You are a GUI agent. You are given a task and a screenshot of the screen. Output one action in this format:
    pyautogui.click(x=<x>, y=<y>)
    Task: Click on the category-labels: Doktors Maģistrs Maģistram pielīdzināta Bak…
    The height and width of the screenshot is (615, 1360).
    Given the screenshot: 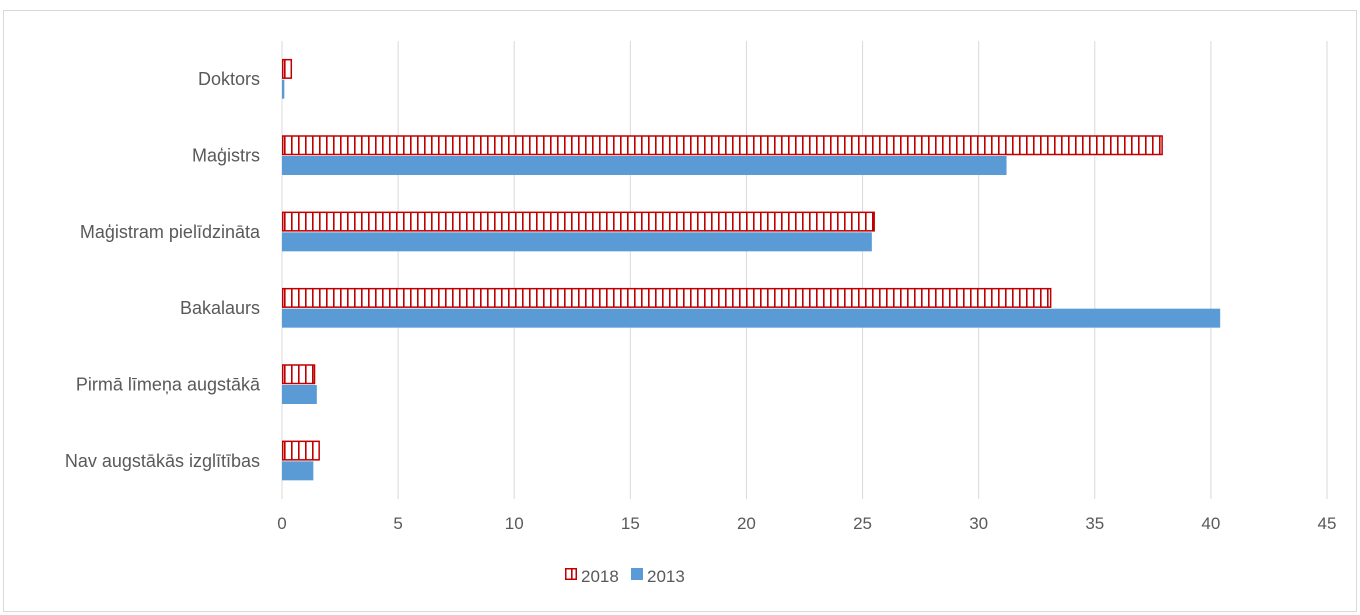 What is the action you would take?
    pyautogui.click(x=163, y=270)
    